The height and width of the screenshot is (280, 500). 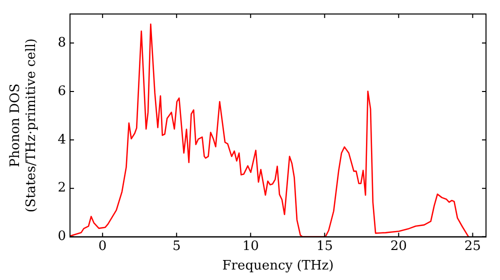 What do you see at coordinates (176, 246) in the screenshot?
I see `x-tick-label: 5` at bounding box center [176, 246].